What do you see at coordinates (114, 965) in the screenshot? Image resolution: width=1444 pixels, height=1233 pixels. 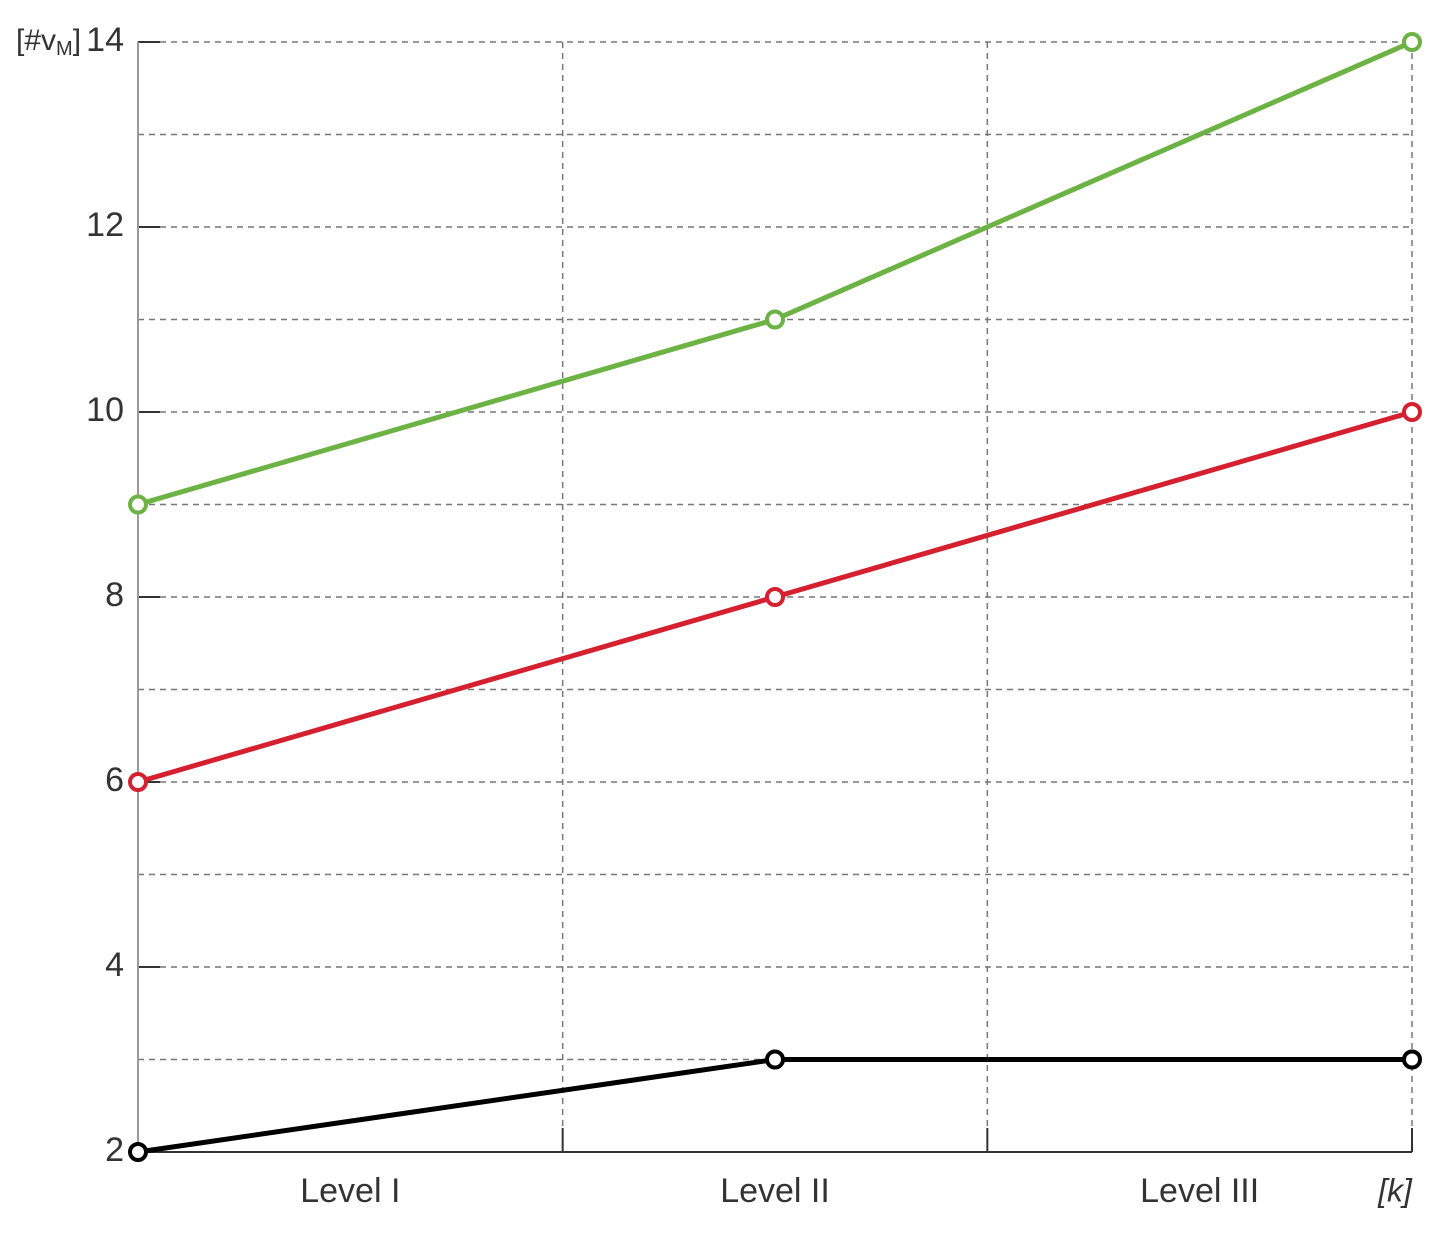 I see `y-tick-label: 4` at bounding box center [114, 965].